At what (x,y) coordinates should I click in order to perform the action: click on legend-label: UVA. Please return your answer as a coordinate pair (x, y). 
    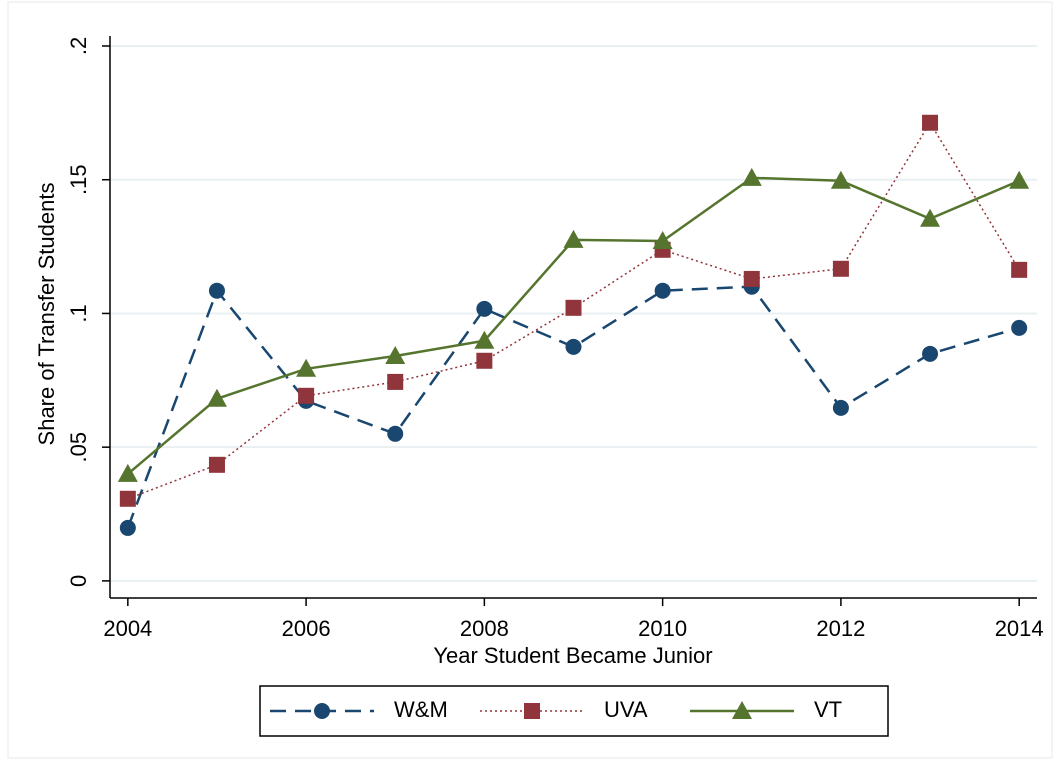
    Looking at the image, I should click on (626, 709).